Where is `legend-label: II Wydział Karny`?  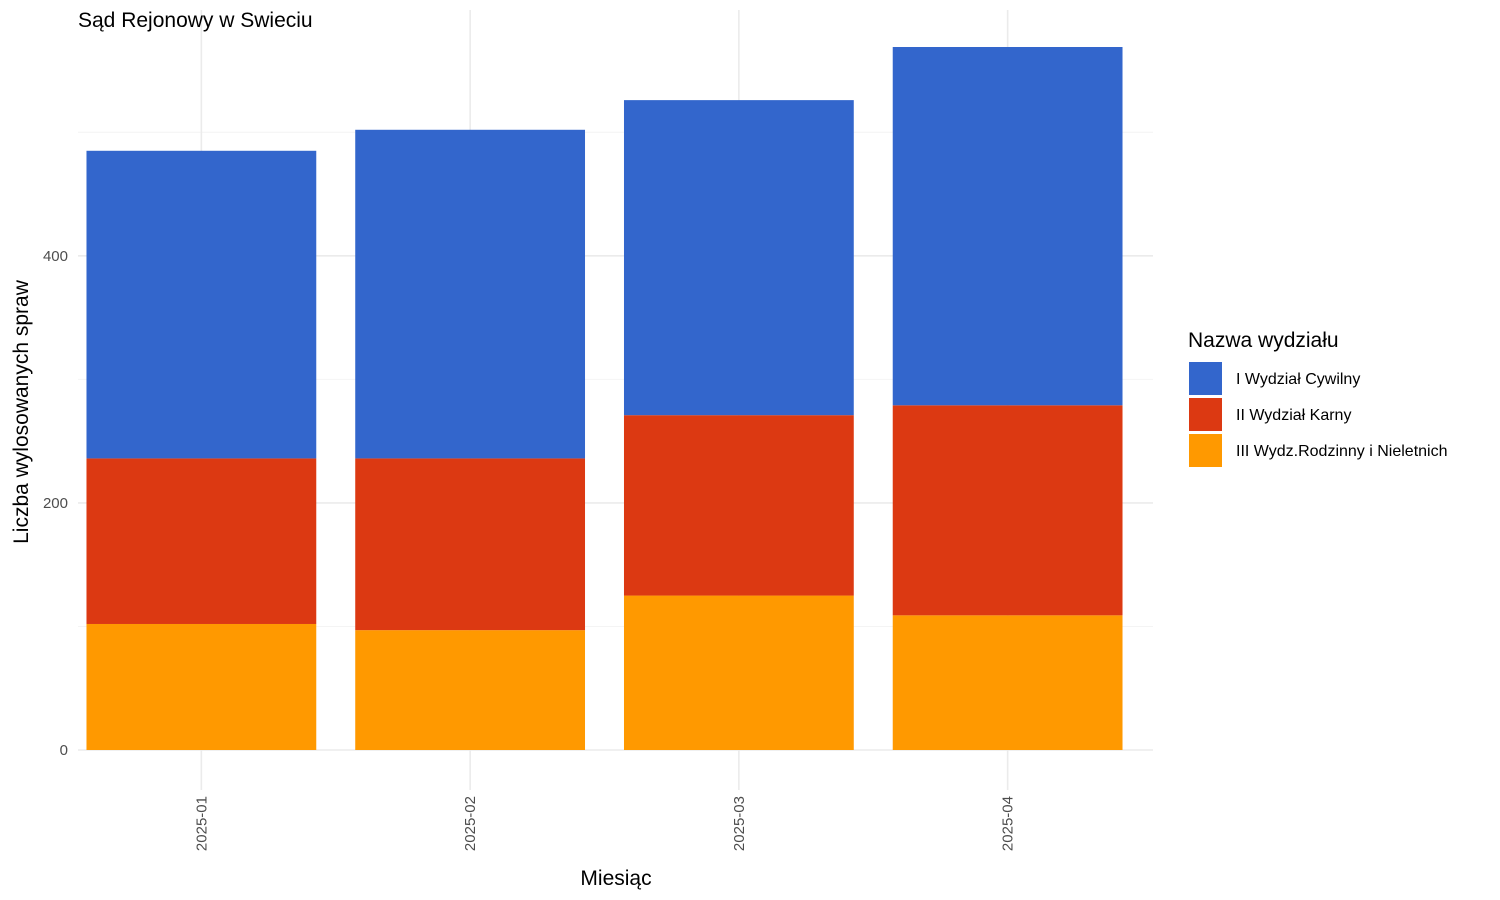 legend-label: II Wydział Karny is located at coordinates (1293, 415).